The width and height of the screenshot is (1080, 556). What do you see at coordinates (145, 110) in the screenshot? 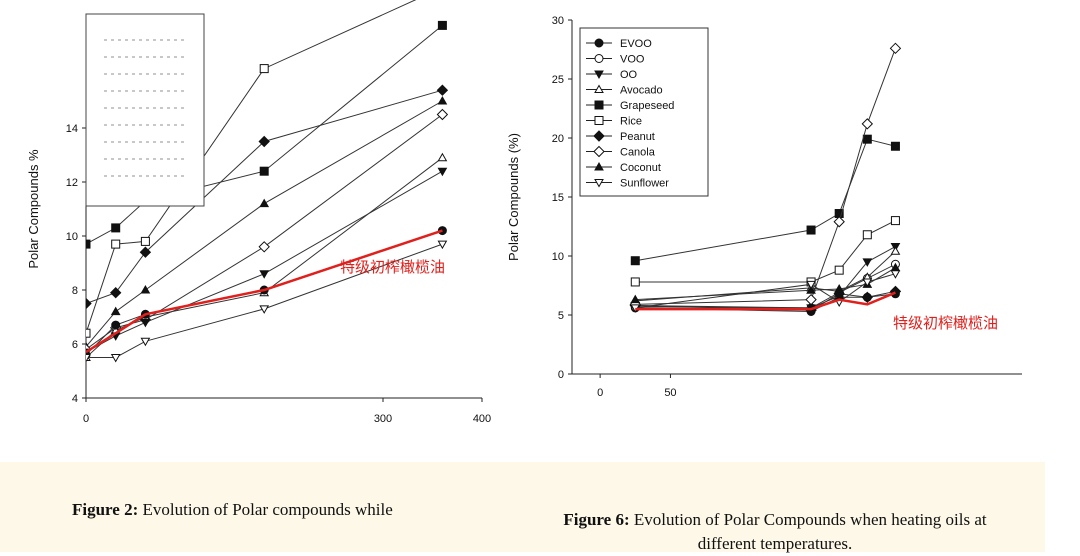
I see `legend-box` at bounding box center [145, 110].